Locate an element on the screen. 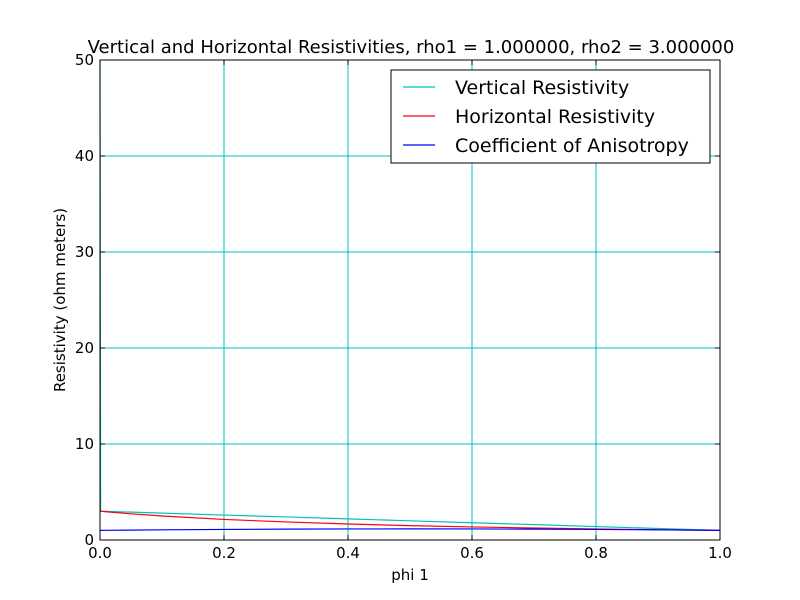 The width and height of the screenshot is (800, 600). legend-label: Horizontal Resistivity is located at coordinates (555, 117).